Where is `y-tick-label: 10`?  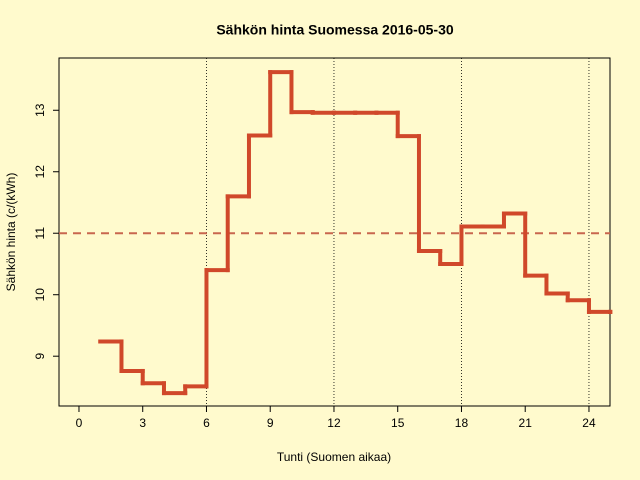
y-tick-label: 10 is located at coordinates (40, 295).